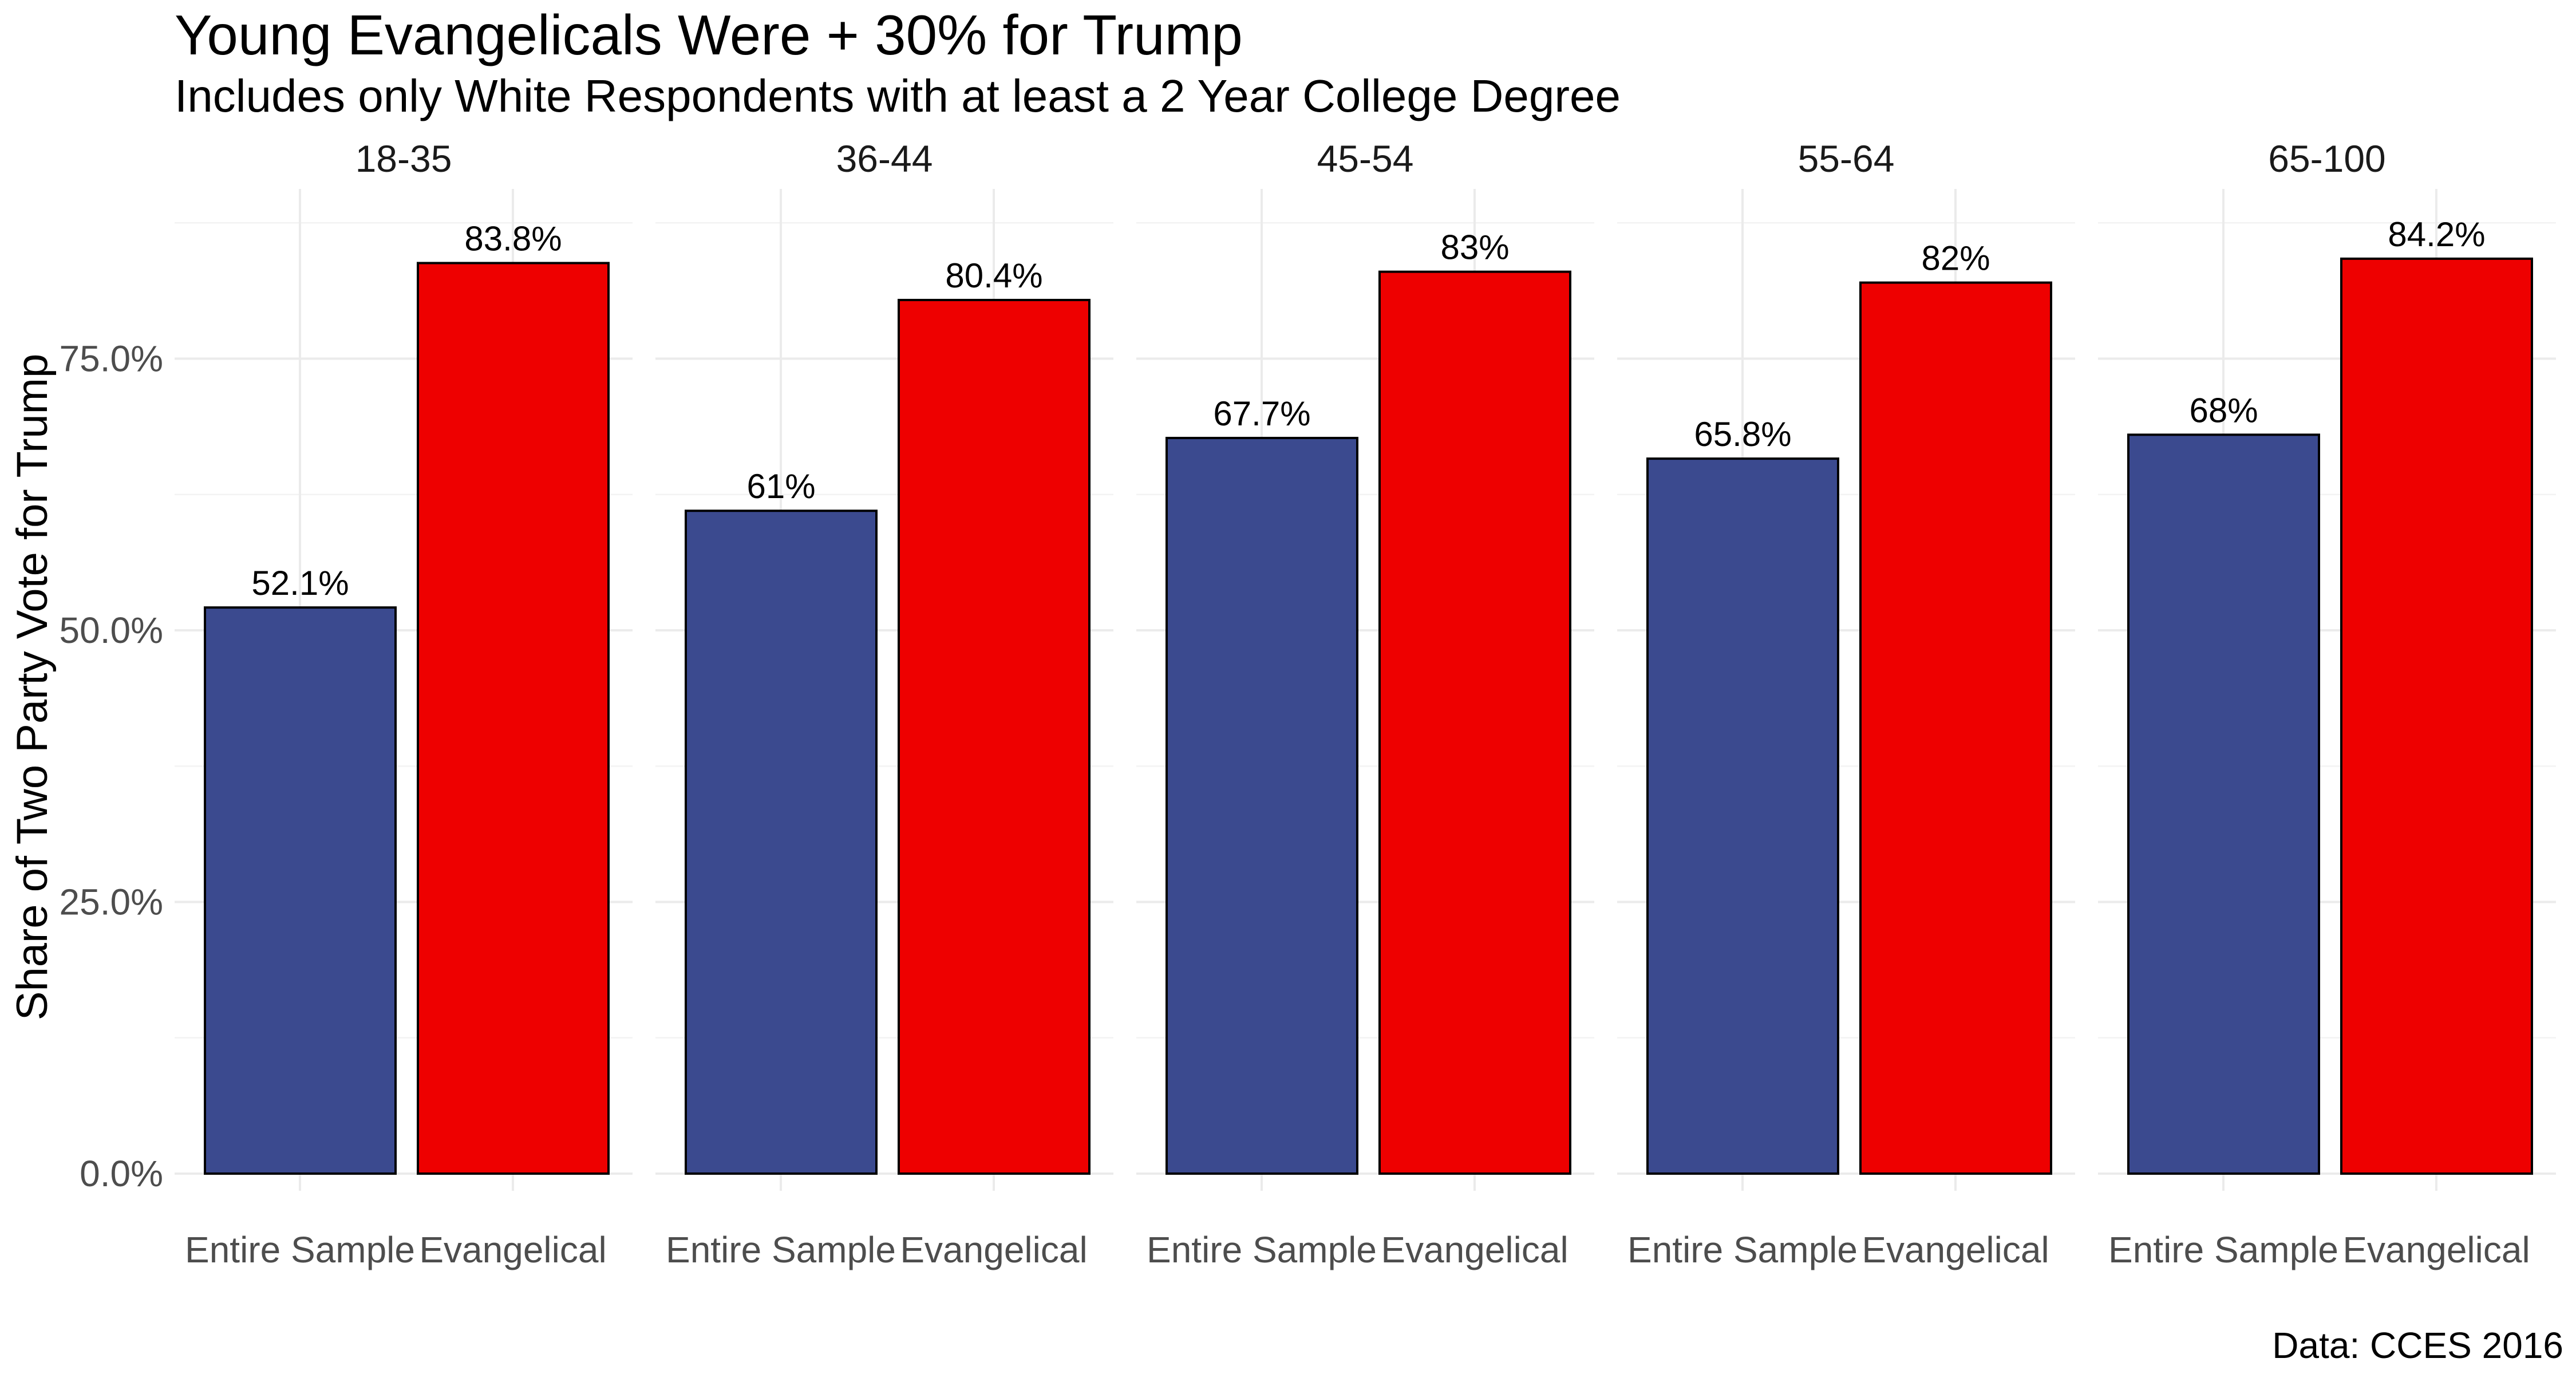 Image resolution: width=2576 pixels, height=1374 pixels. What do you see at coordinates (111, 766) in the screenshot?
I see `y-axis: 0.0% 25.0% 50.0% 75.0%` at bounding box center [111, 766].